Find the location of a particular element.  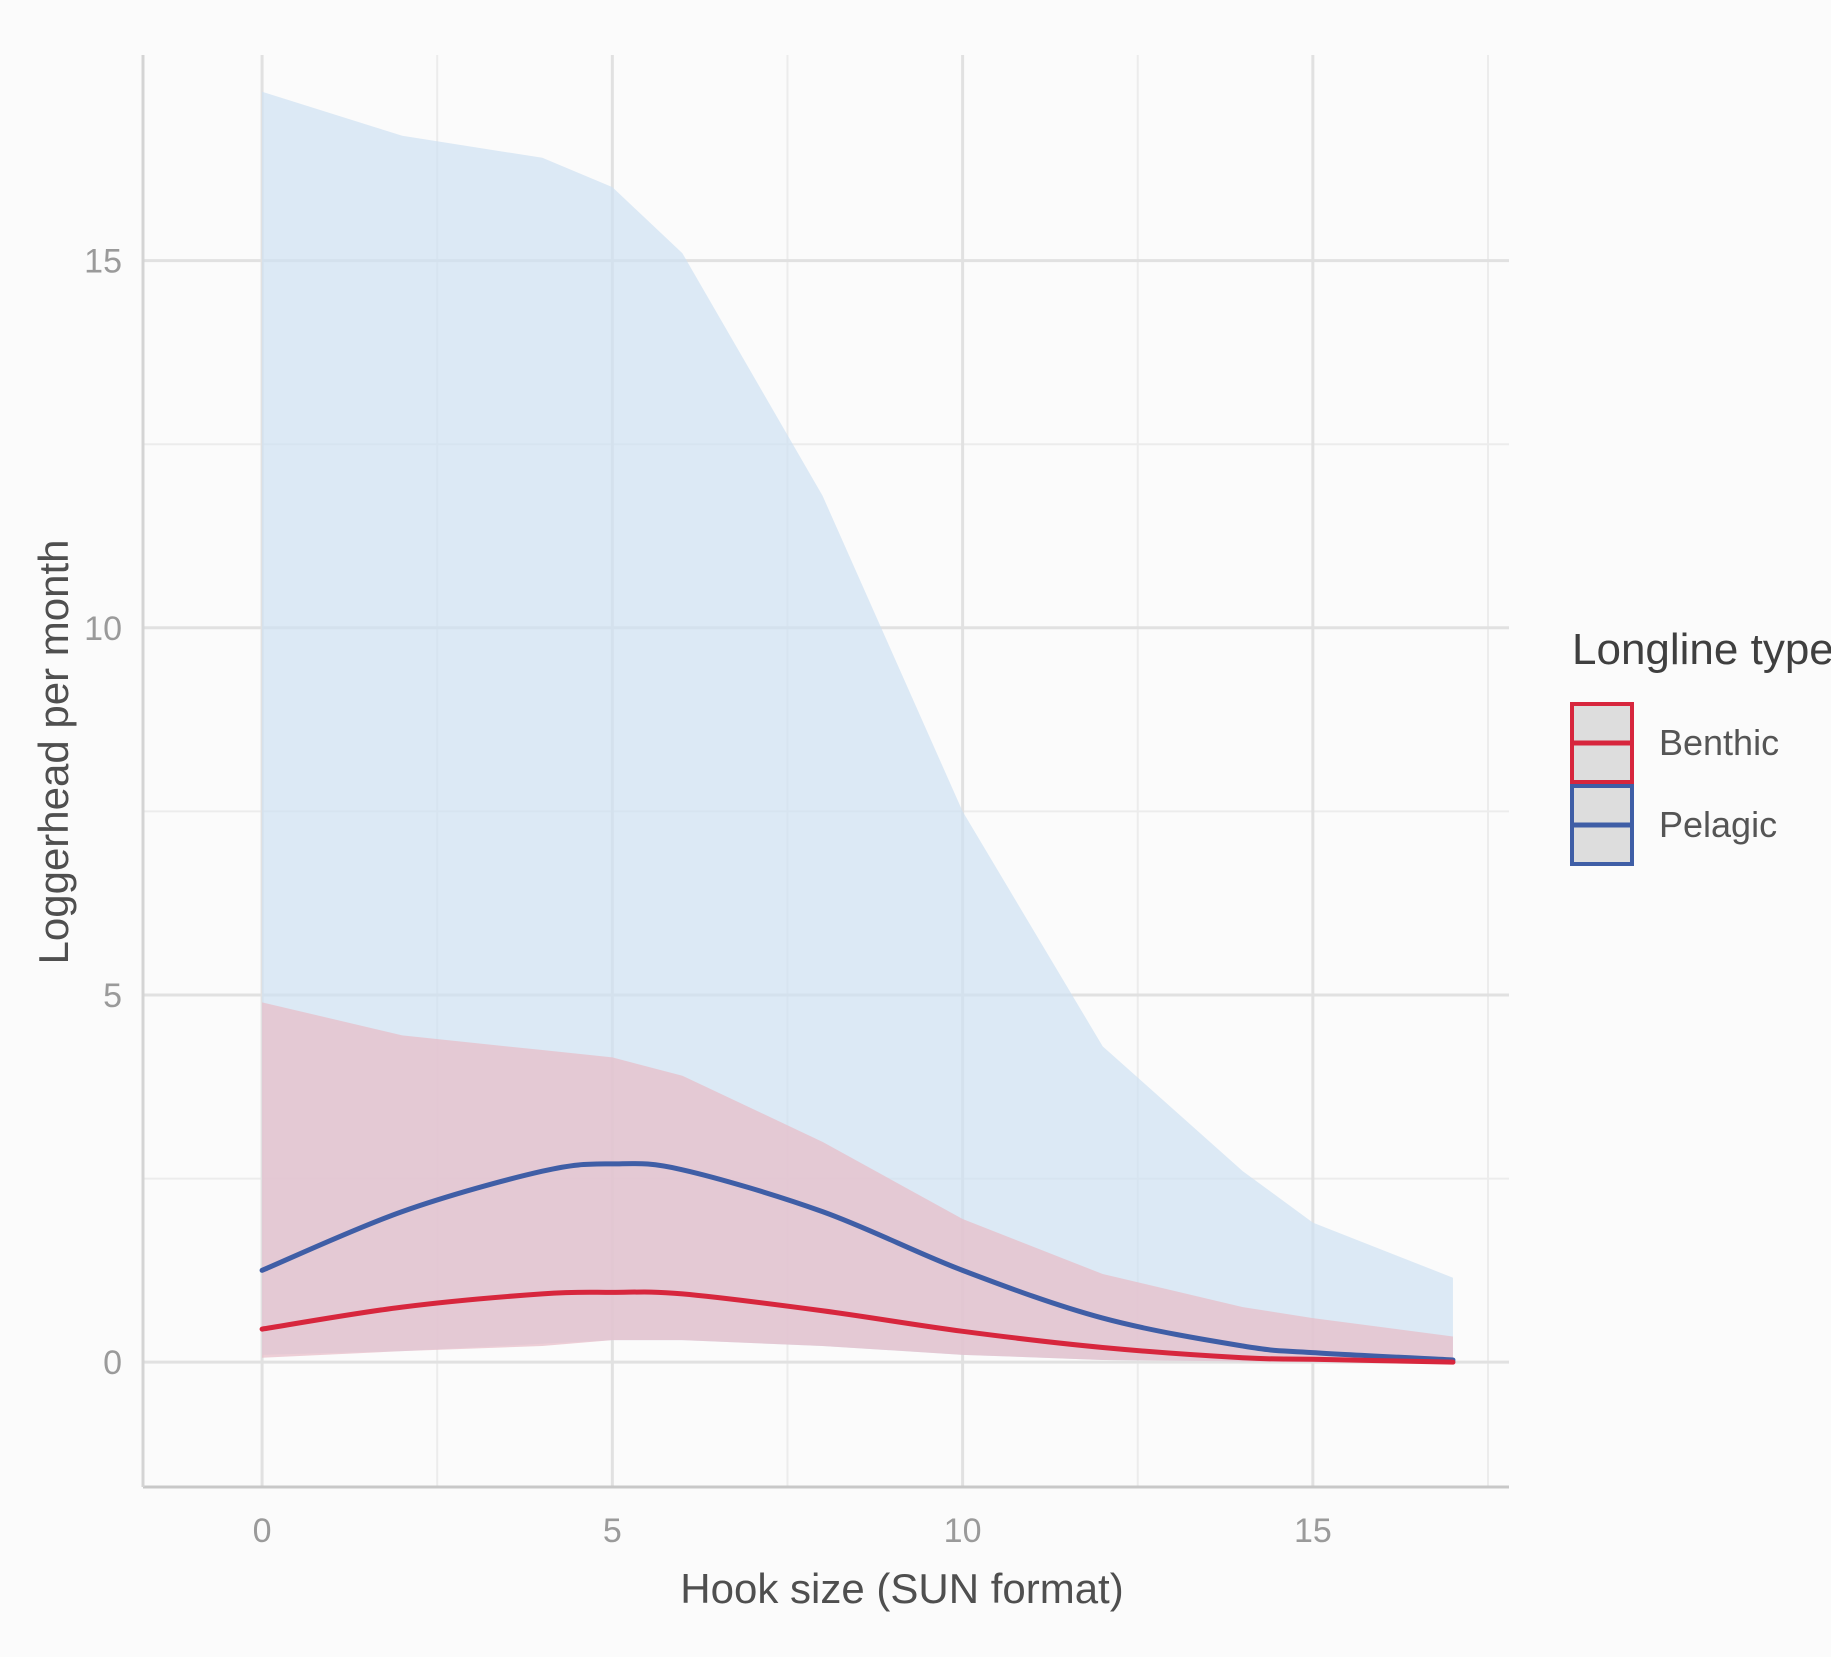

benthic-confidence-band is located at coordinates (857, 1182).